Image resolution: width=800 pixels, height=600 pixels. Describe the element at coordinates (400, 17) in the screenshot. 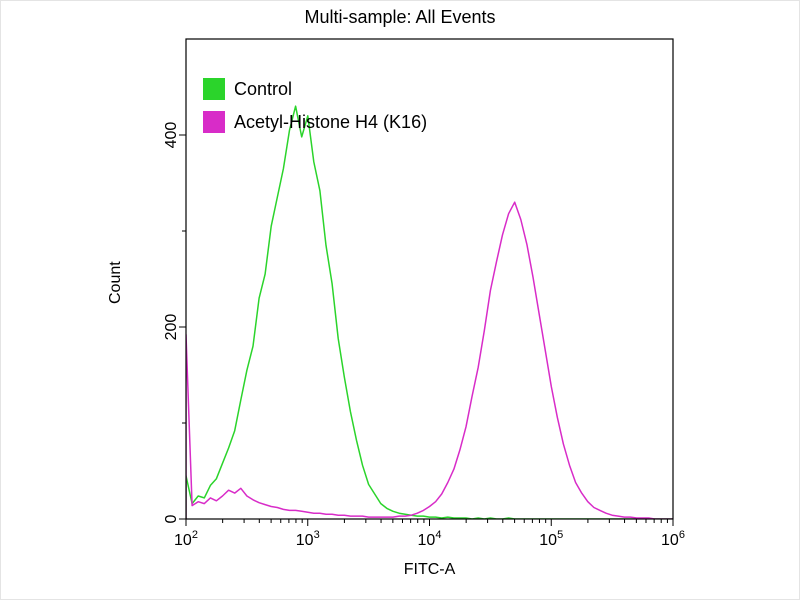

I see `chart-title: Multi-sample: All Events` at that location.